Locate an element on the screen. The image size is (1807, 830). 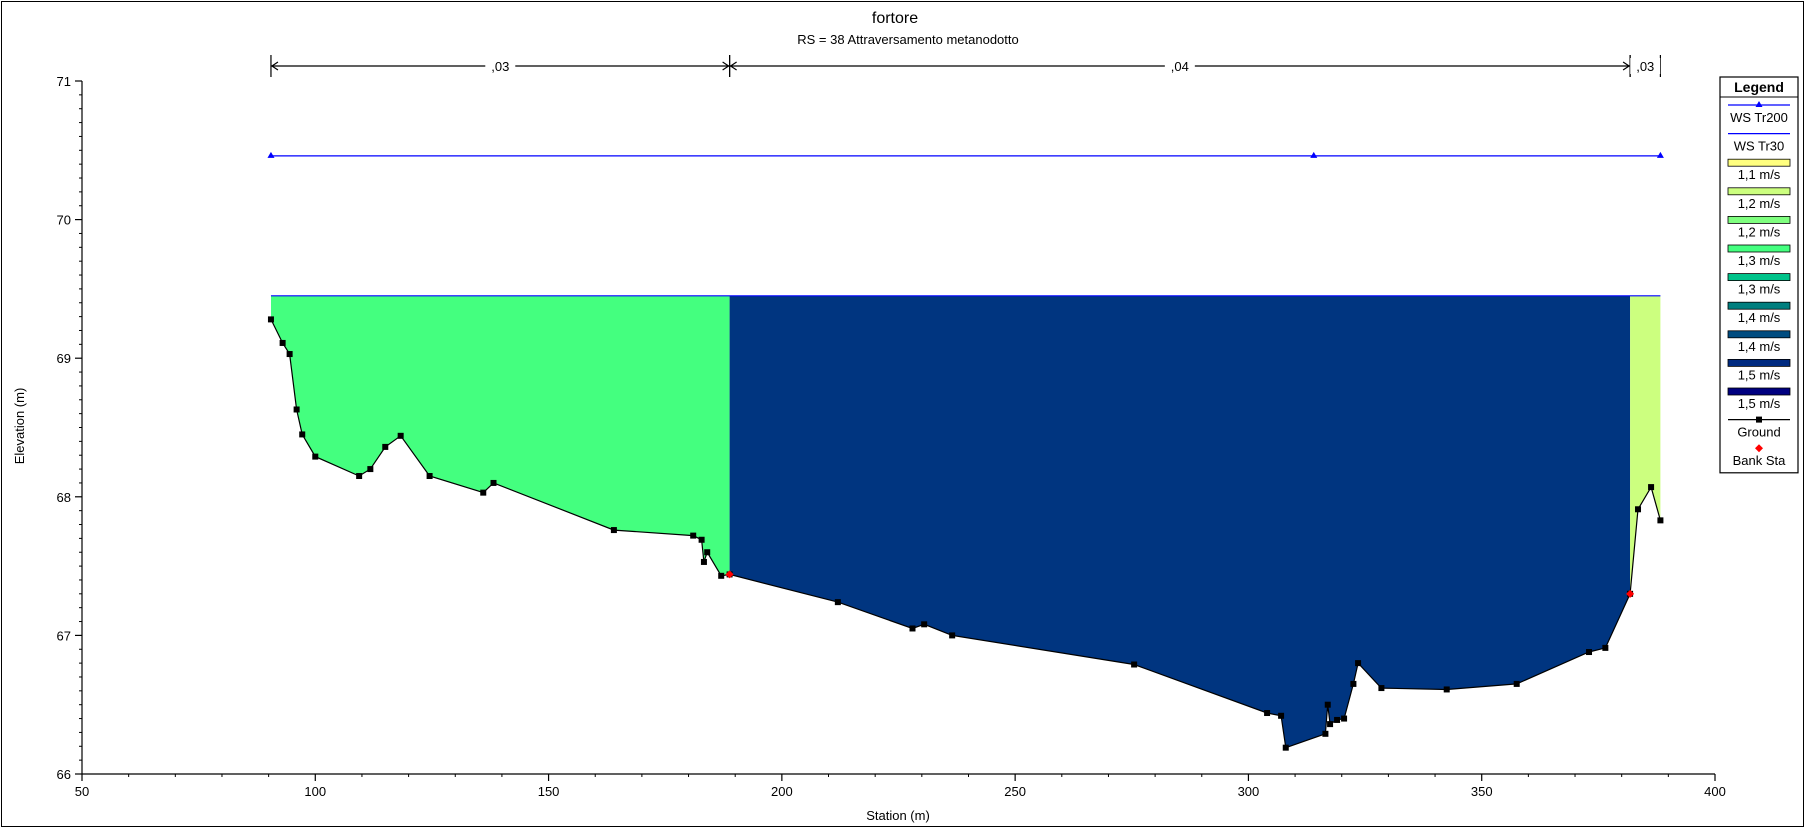
x-tick-label-2: 150 is located at coordinates (549, 791).